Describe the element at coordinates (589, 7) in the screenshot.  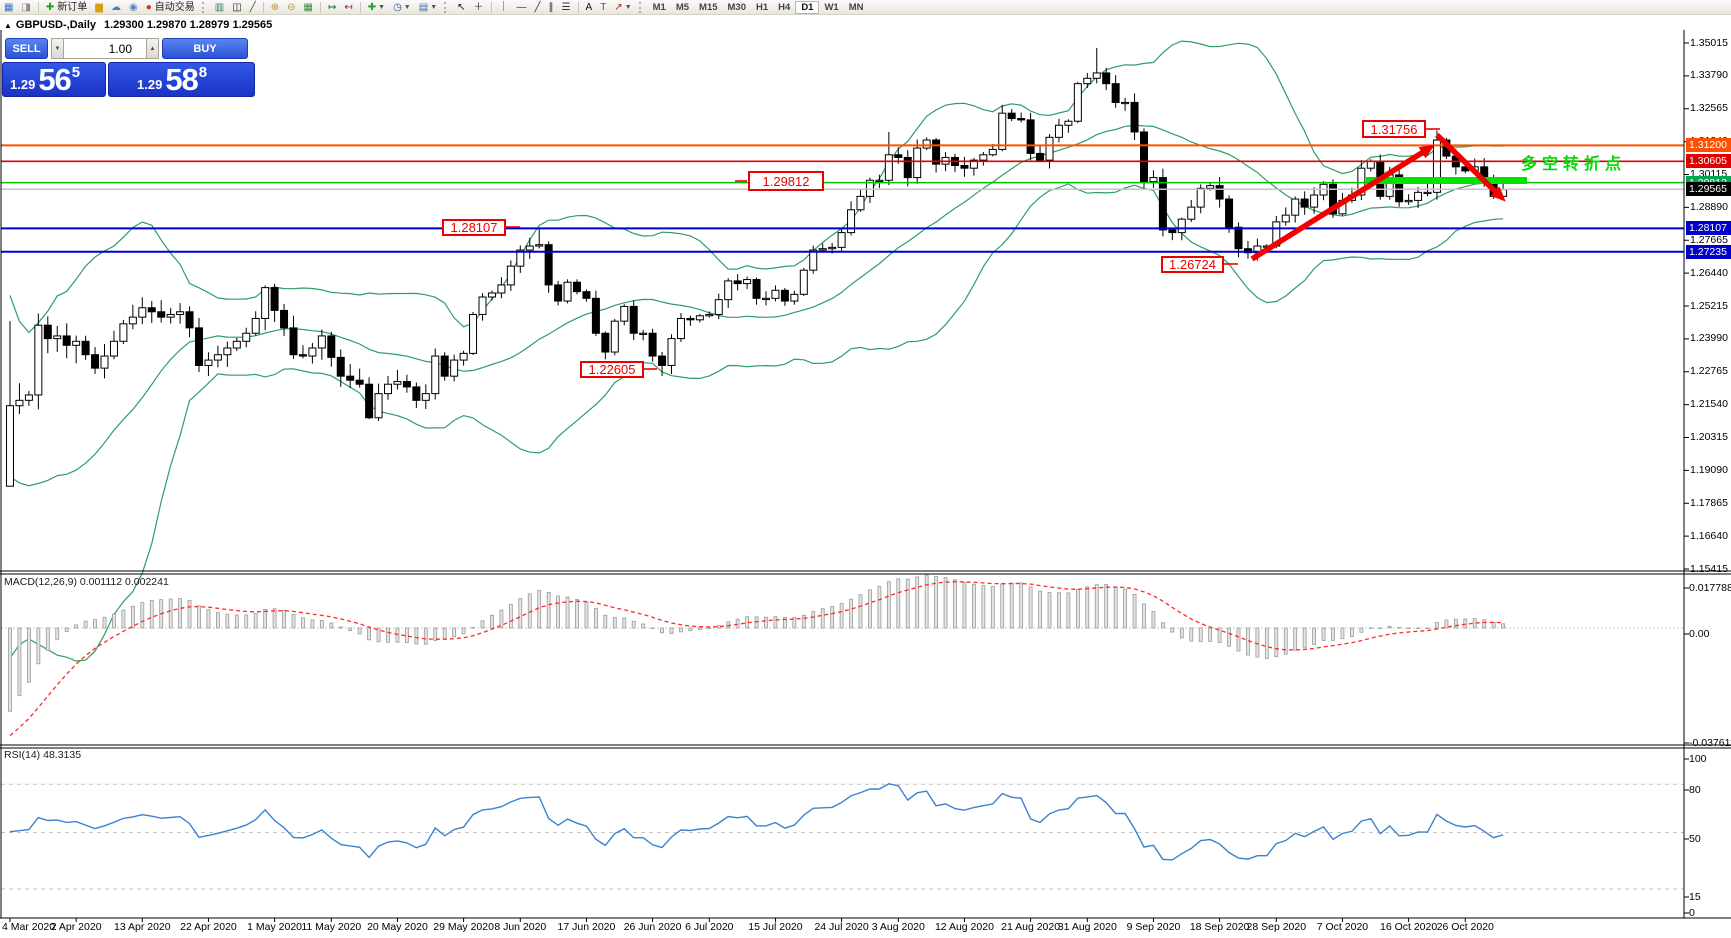
I see `text-icon: A` at that location.